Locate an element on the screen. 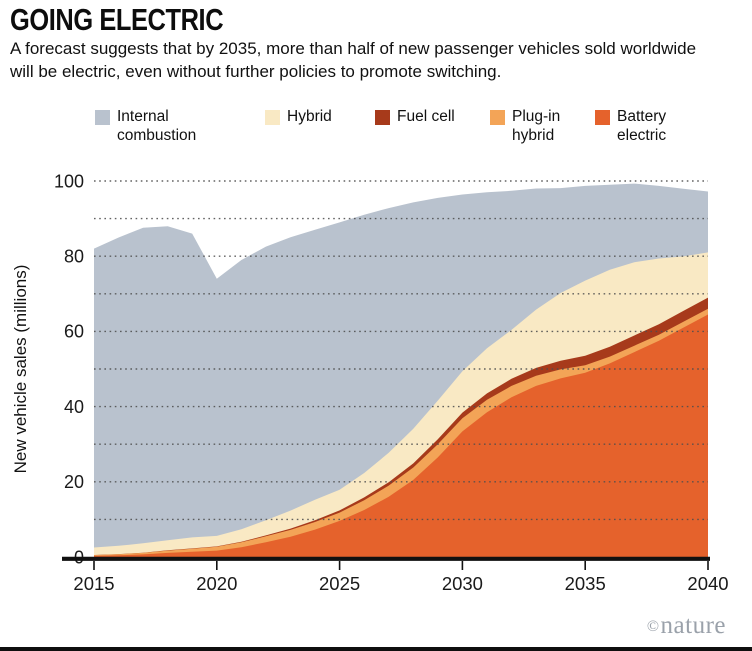 This screenshot has width=752, height=651. legend-swatch-internal-combustion is located at coordinates (102, 117).